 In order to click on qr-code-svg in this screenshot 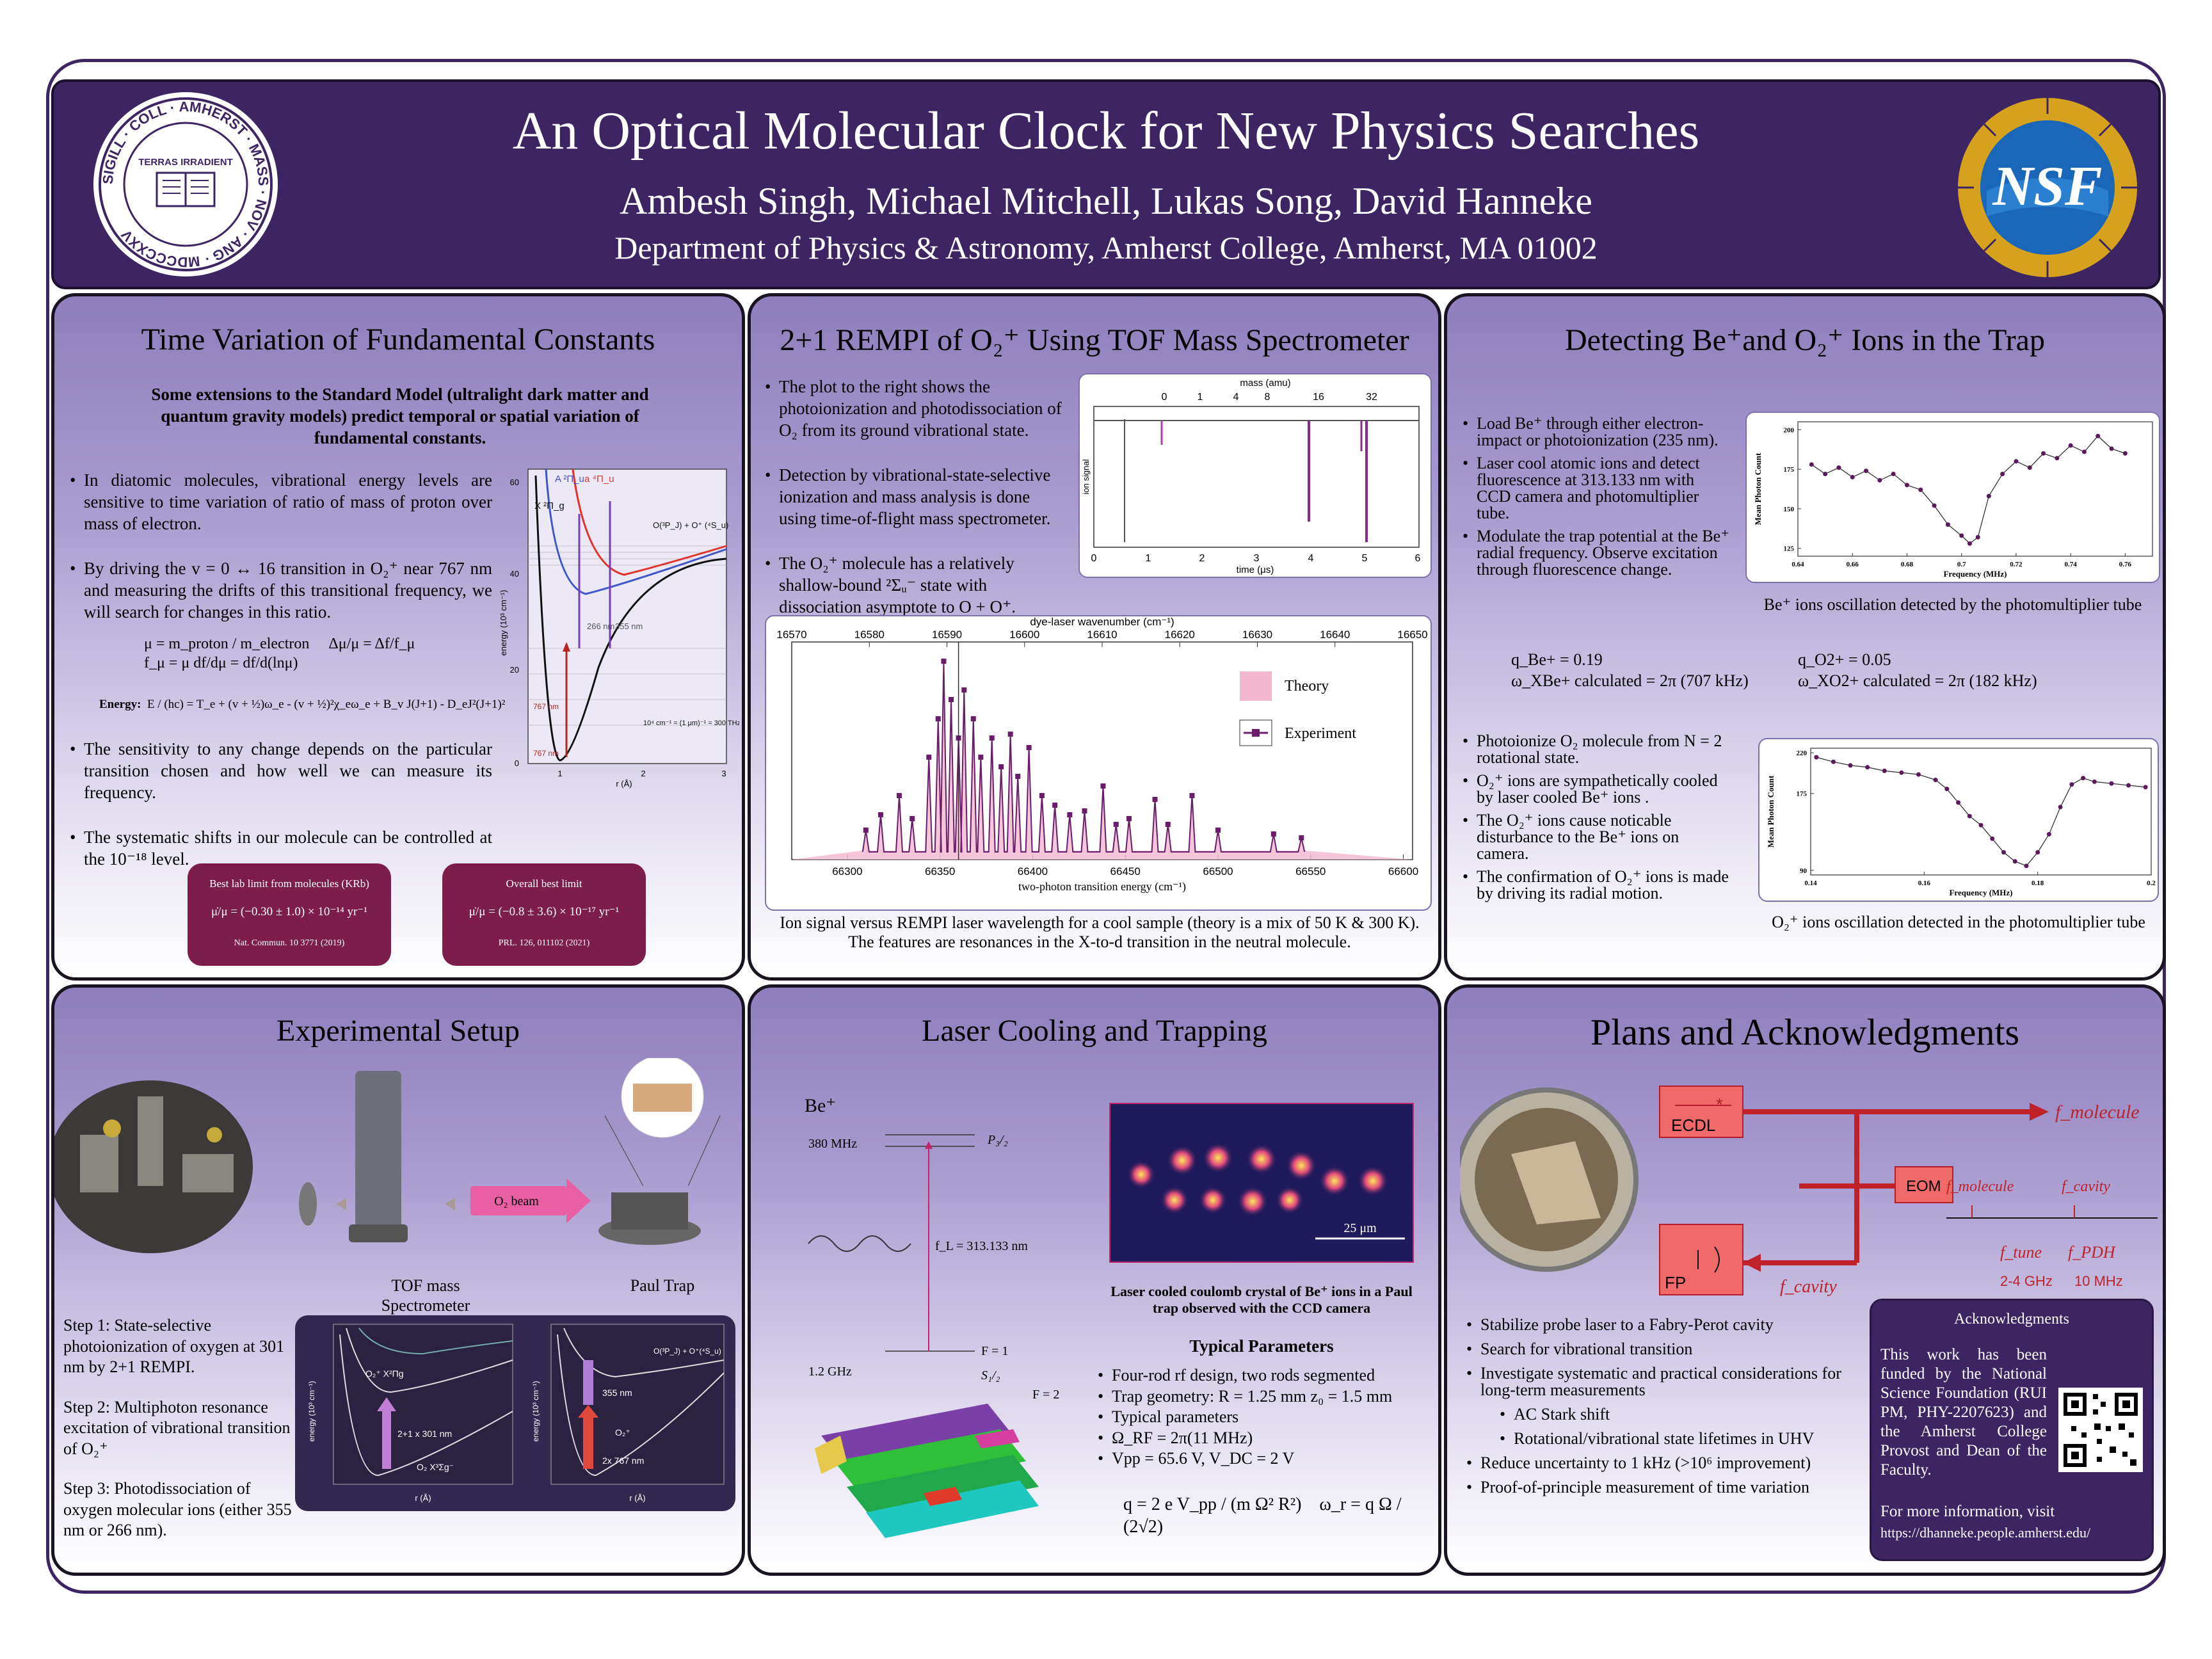, I will do `click(2101, 1430)`.